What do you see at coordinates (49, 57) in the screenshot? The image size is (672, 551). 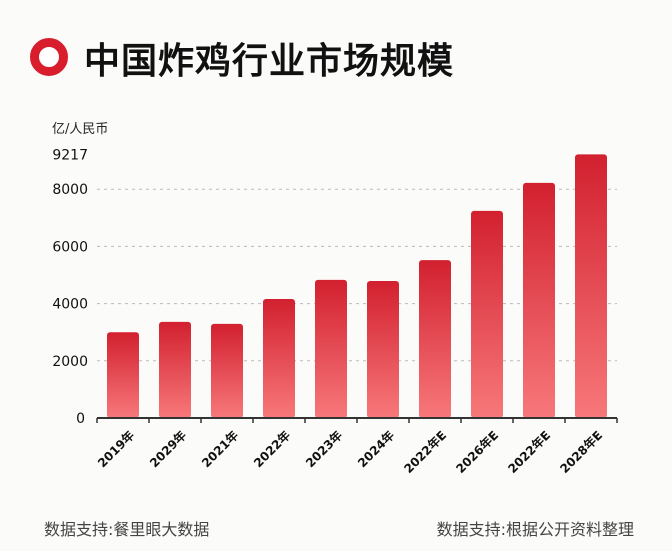 I see `logo-ring-icon` at bounding box center [49, 57].